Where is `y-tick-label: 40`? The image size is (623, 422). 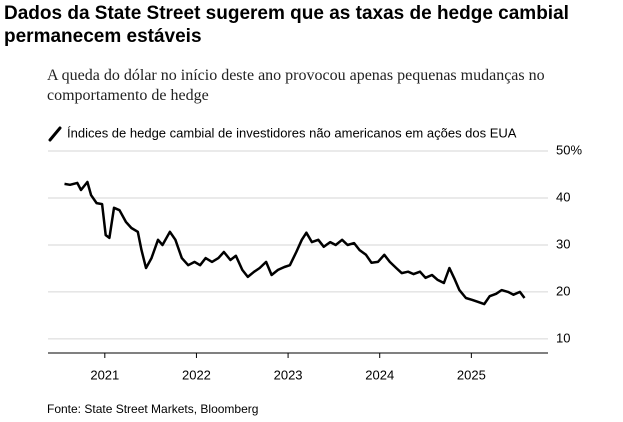 y-tick-label: 40 is located at coordinates (563, 196).